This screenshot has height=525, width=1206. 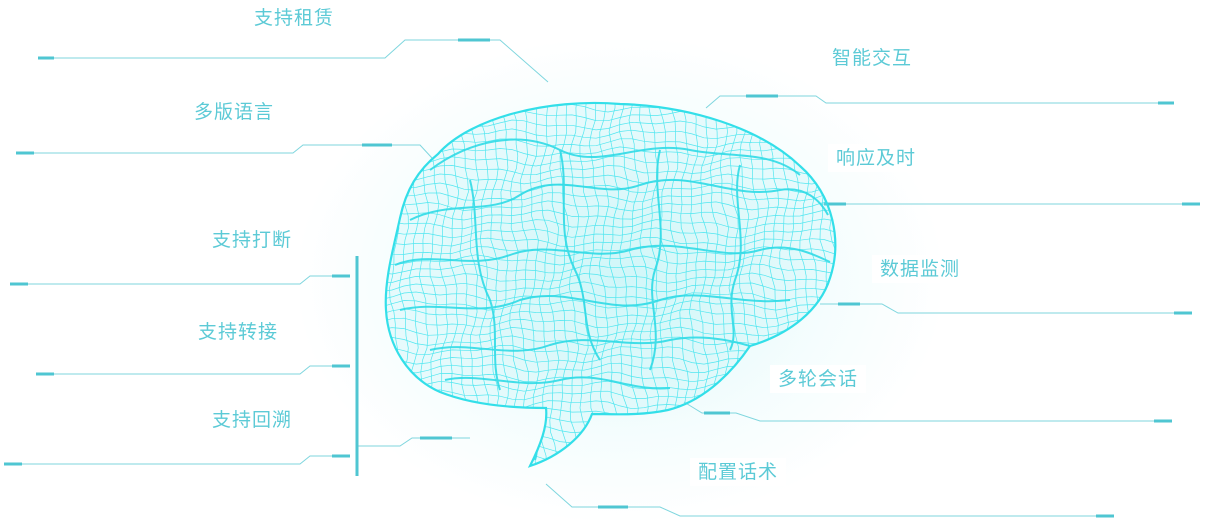 What do you see at coordinates (926, 411) in the screenshot?
I see `connector-multiturn` at bounding box center [926, 411].